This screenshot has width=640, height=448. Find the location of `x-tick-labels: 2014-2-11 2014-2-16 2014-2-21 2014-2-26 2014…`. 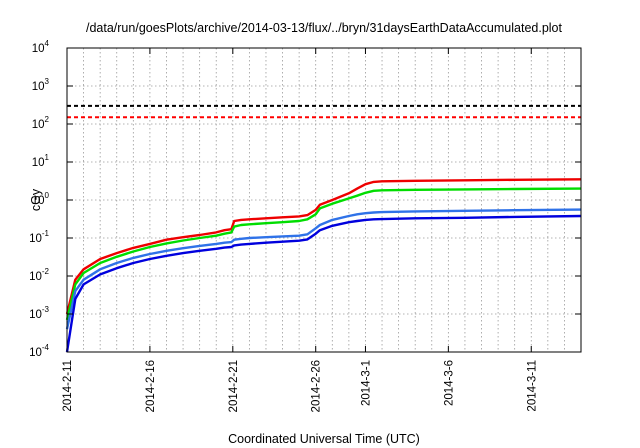

x-tick-labels: 2014-2-11 2014-2-16 2014-2-21 2014-2-26 2014… is located at coordinates (300, 386).